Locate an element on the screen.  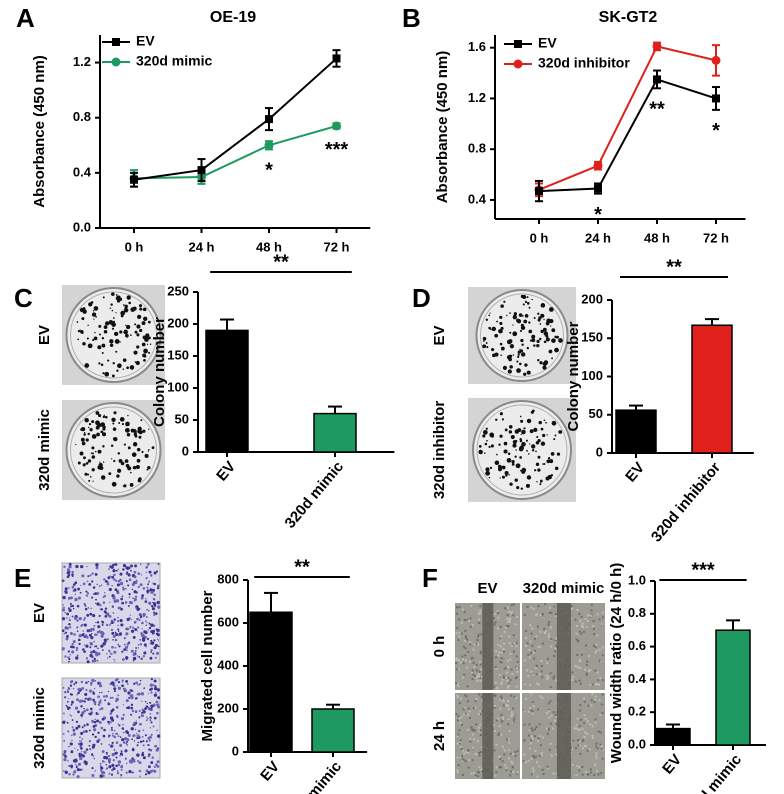
y-tick-label: 150 is located at coordinates (592, 337).